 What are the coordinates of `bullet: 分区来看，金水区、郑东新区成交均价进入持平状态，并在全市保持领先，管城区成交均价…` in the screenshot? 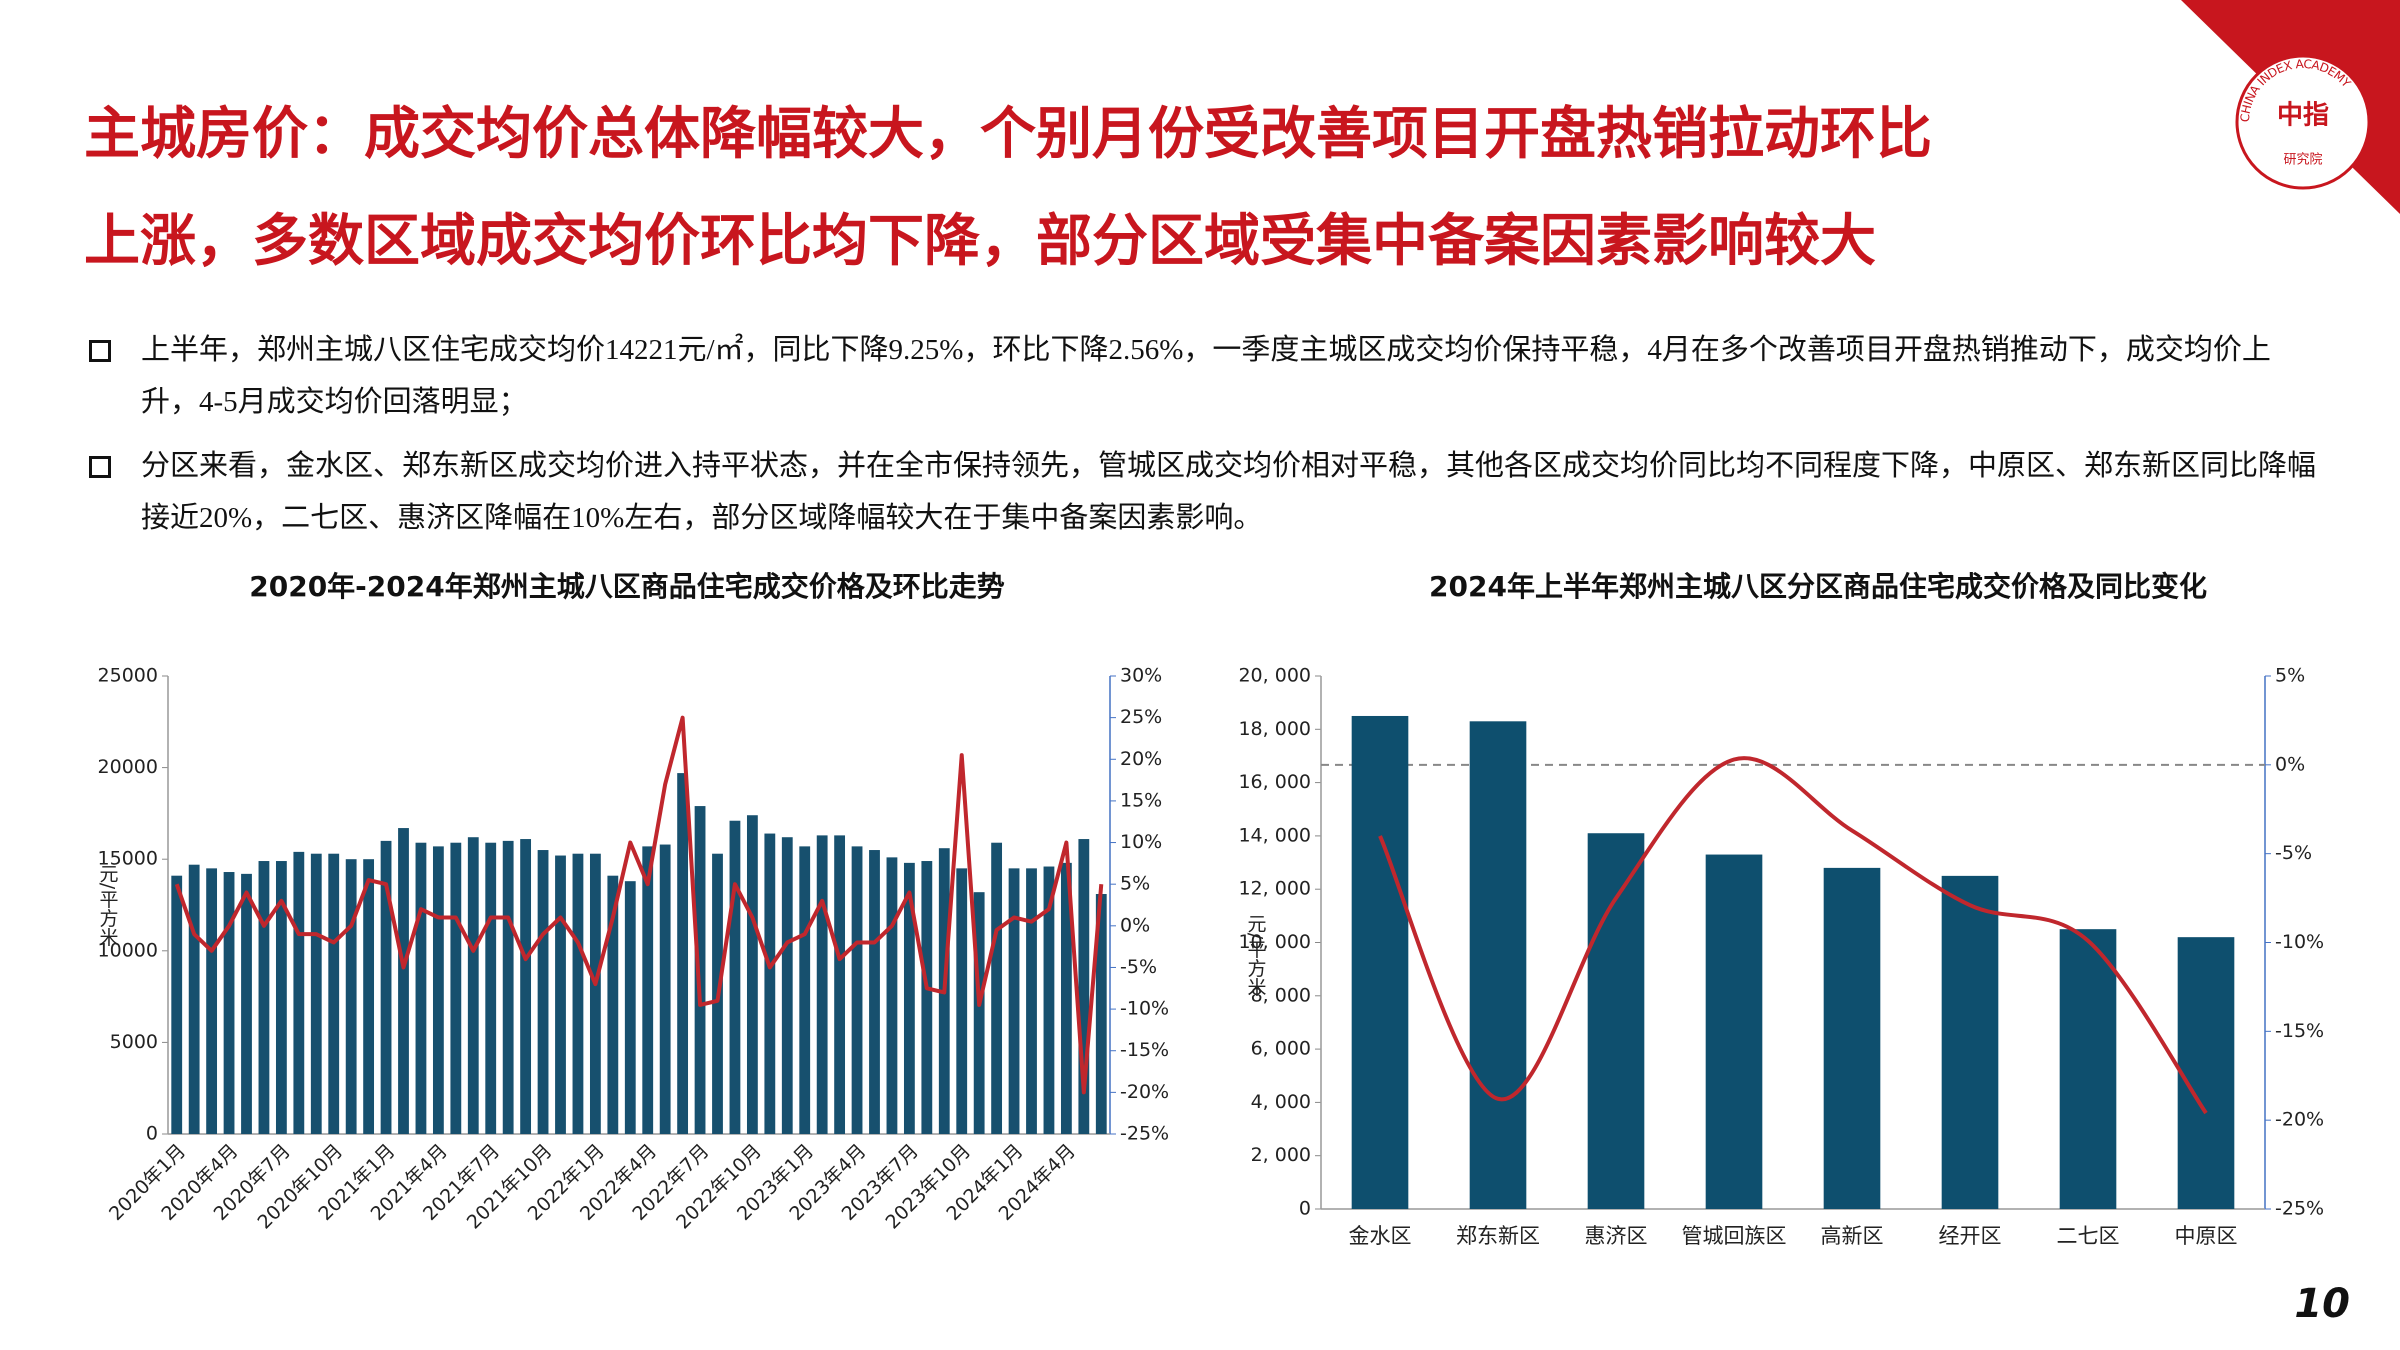 It's located at (1203, 492).